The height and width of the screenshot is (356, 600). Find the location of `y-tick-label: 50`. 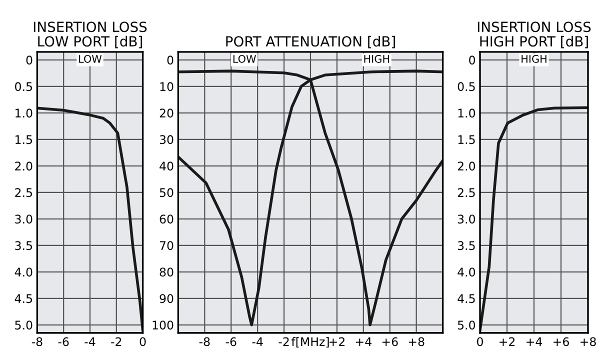

y-tick-label: 50 is located at coordinates (167, 193).